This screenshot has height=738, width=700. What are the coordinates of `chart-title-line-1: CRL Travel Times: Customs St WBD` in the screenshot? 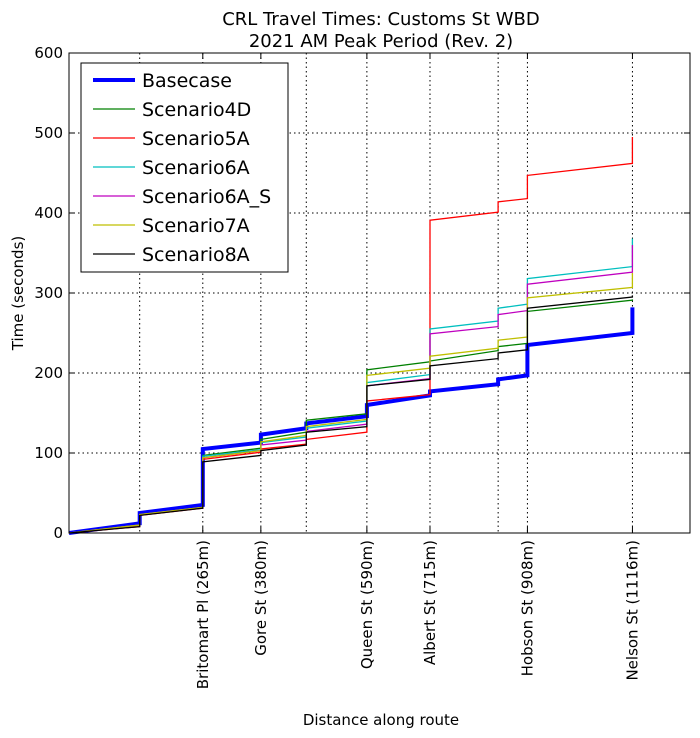 It's located at (381, 19).